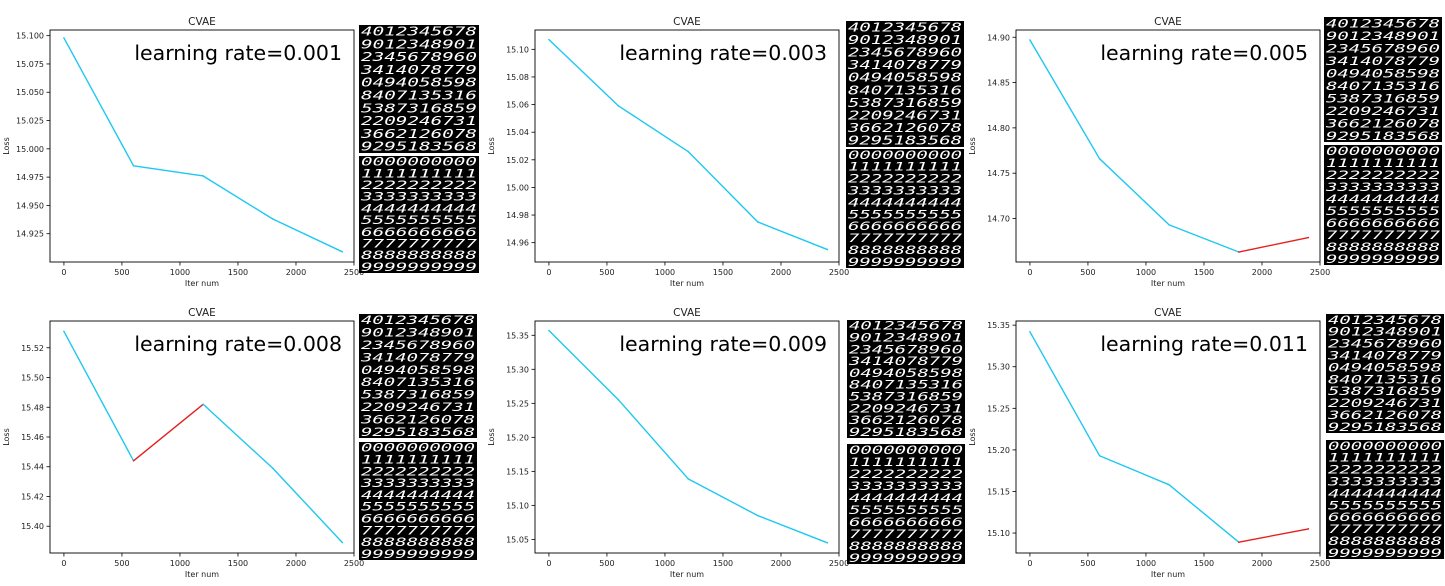 This screenshot has height=586, width=1445. Describe the element at coordinates (32, 348) in the screenshot. I see `y-tick-label: 15.52` at that location.